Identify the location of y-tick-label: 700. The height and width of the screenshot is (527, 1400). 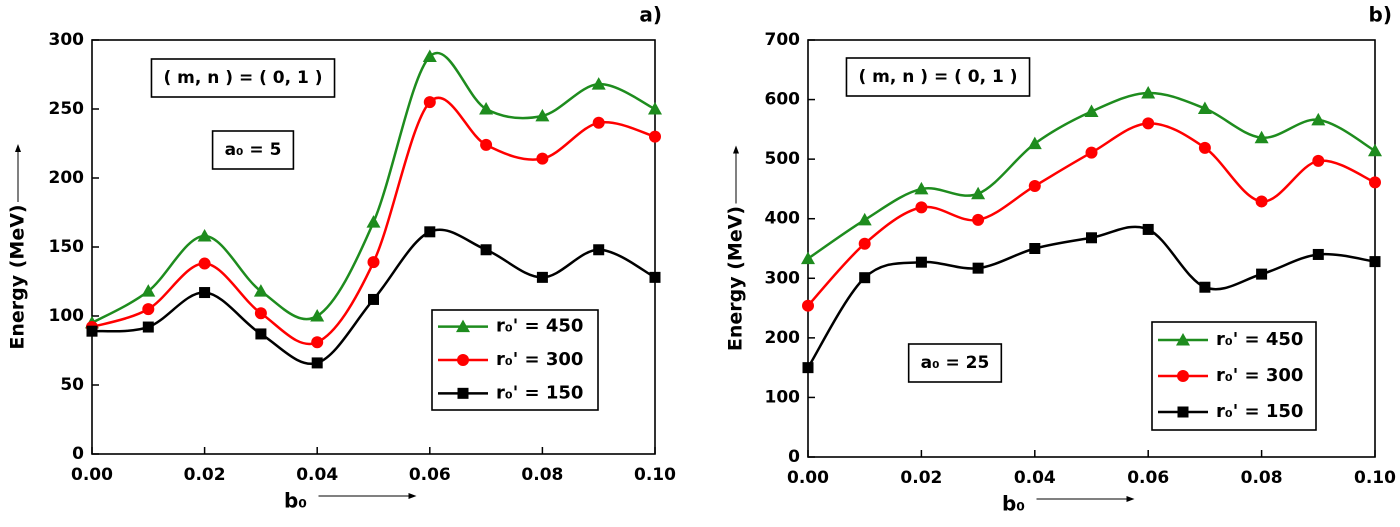
(783, 40).